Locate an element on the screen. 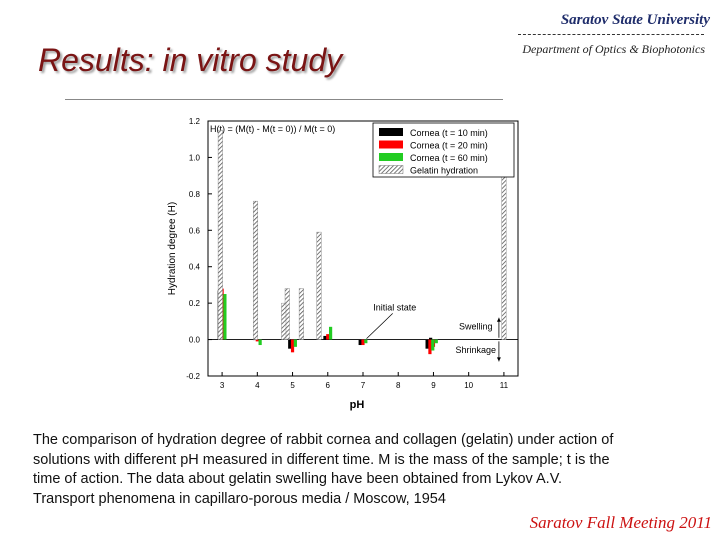 Image resolution: width=720 pixels, height=540 pixels. legend-label: Gelatin hydration is located at coordinates (444, 171).